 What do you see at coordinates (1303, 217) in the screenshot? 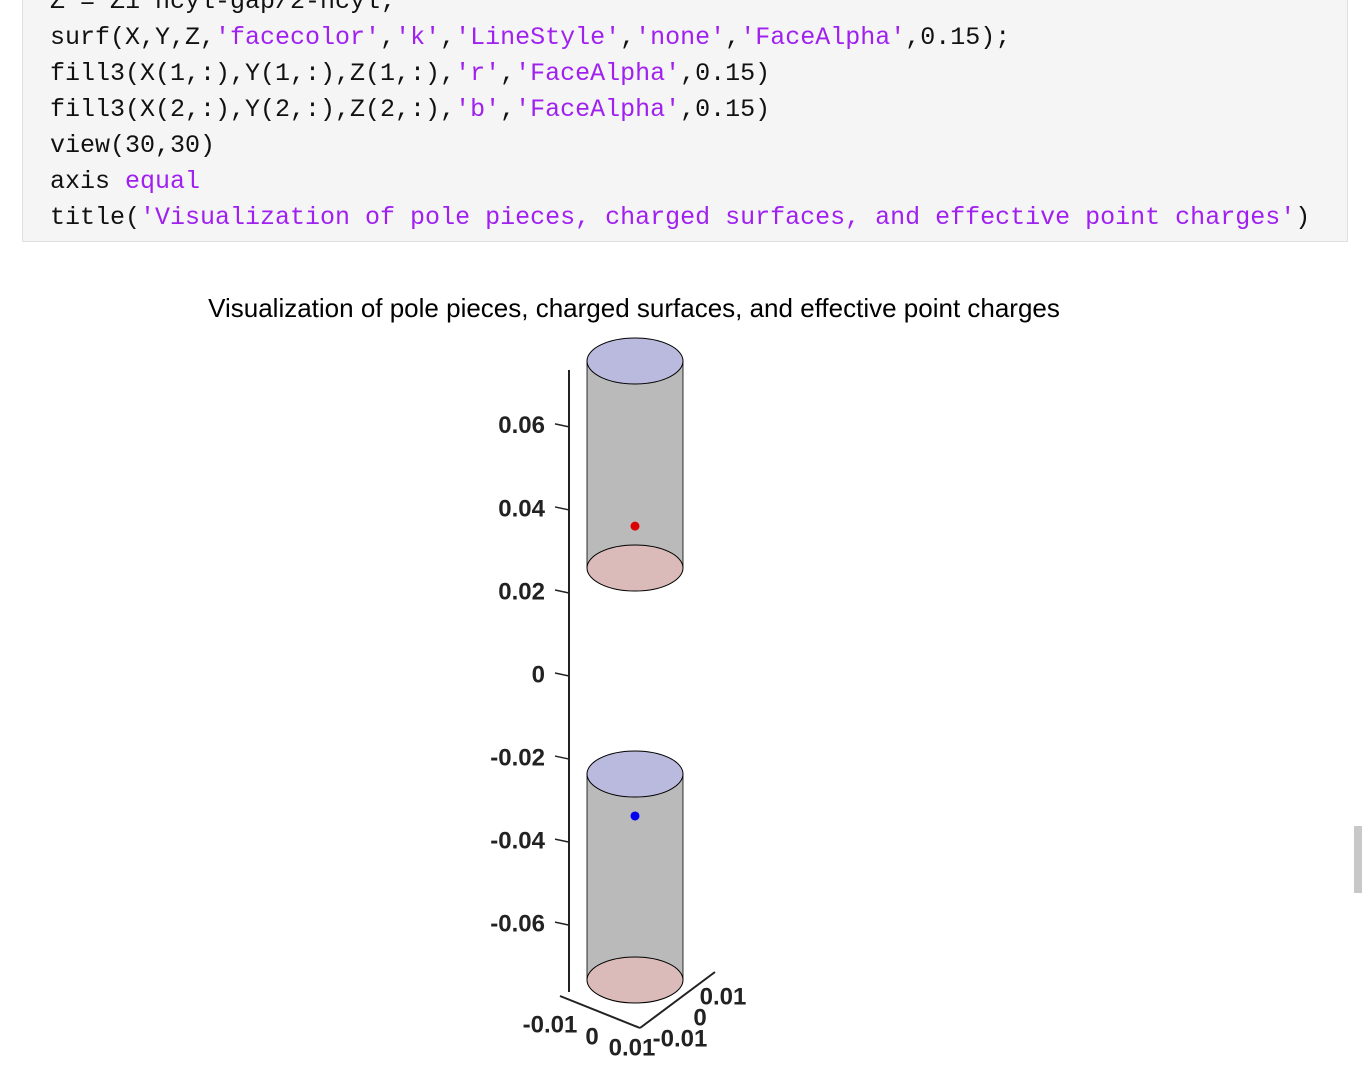
I see `code-token: )` at bounding box center [1303, 217].